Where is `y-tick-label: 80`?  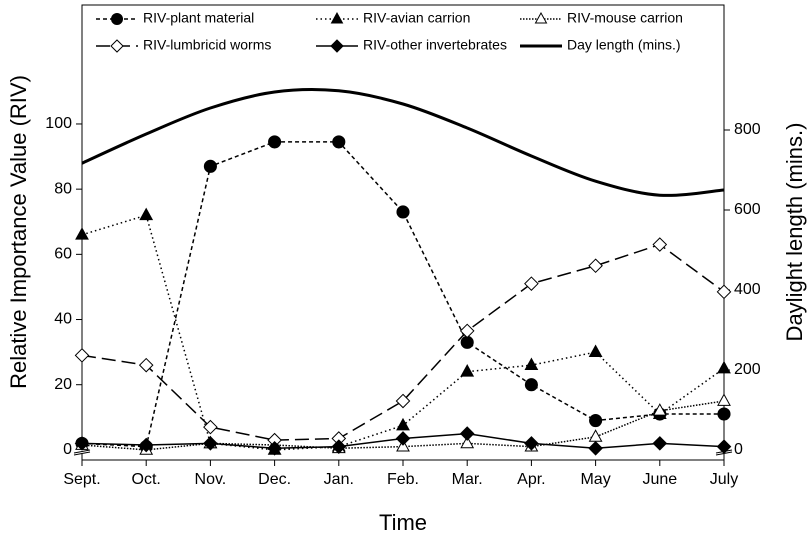
y-tick-label: 80 is located at coordinates (63, 188).